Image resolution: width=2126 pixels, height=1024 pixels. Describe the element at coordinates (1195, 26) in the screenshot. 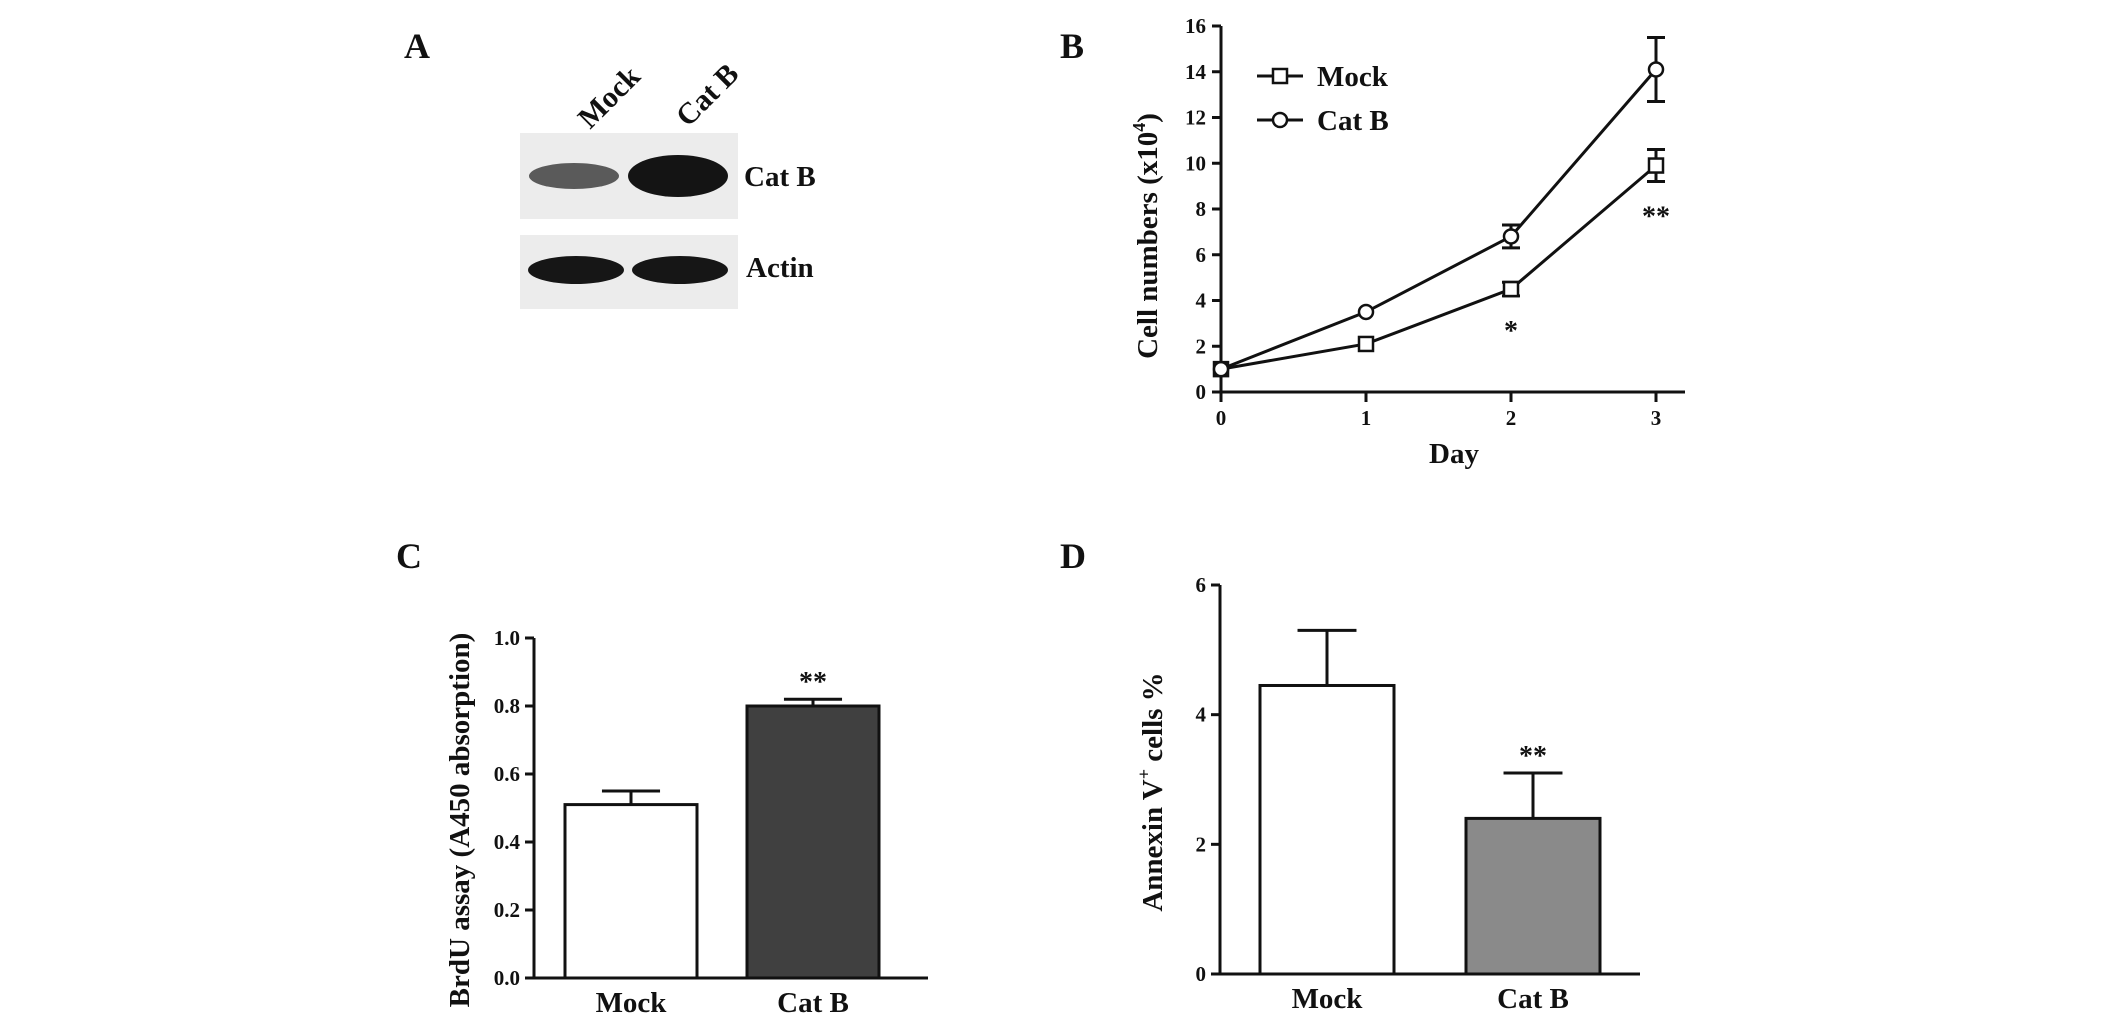

I see `chart-b-ytick-label: 16` at that location.